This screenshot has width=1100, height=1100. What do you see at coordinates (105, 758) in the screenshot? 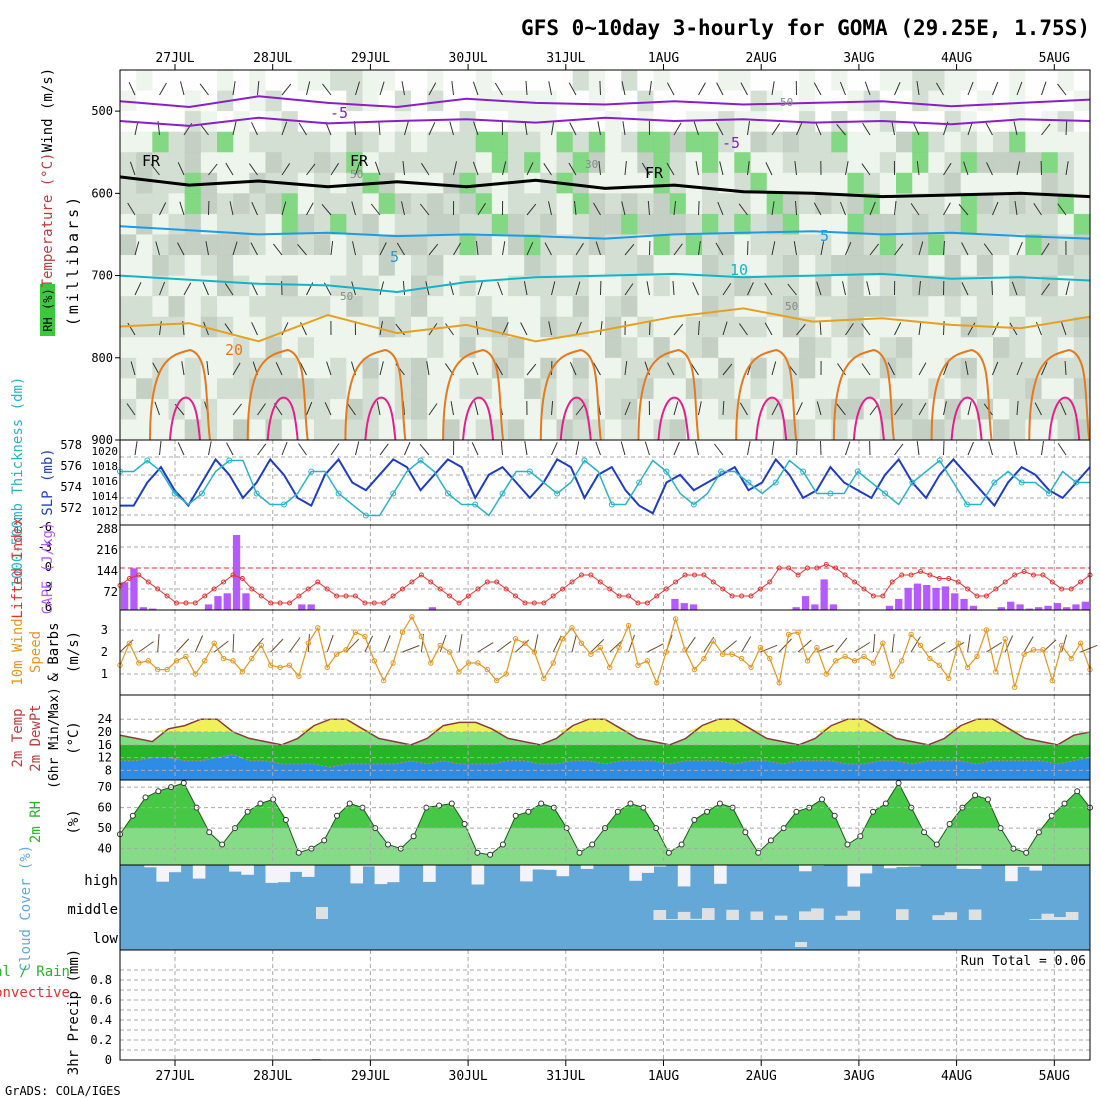
I see `temp-tick: 12` at bounding box center [105, 758].